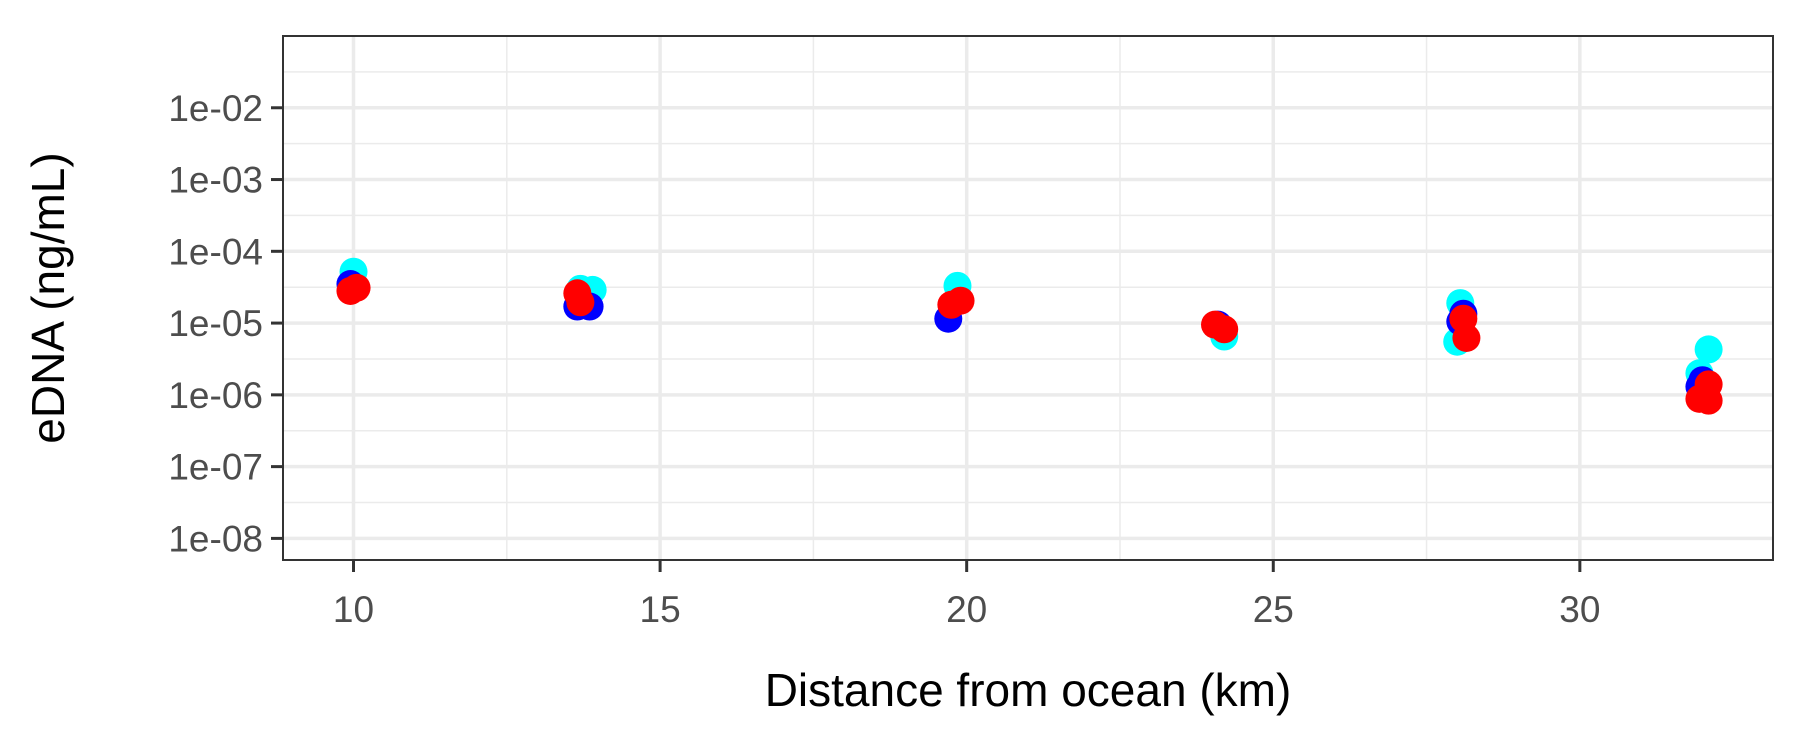 The image size is (1800, 750). Describe the element at coordinates (966, 609) in the screenshot. I see `x-tick-label: 20` at that location.